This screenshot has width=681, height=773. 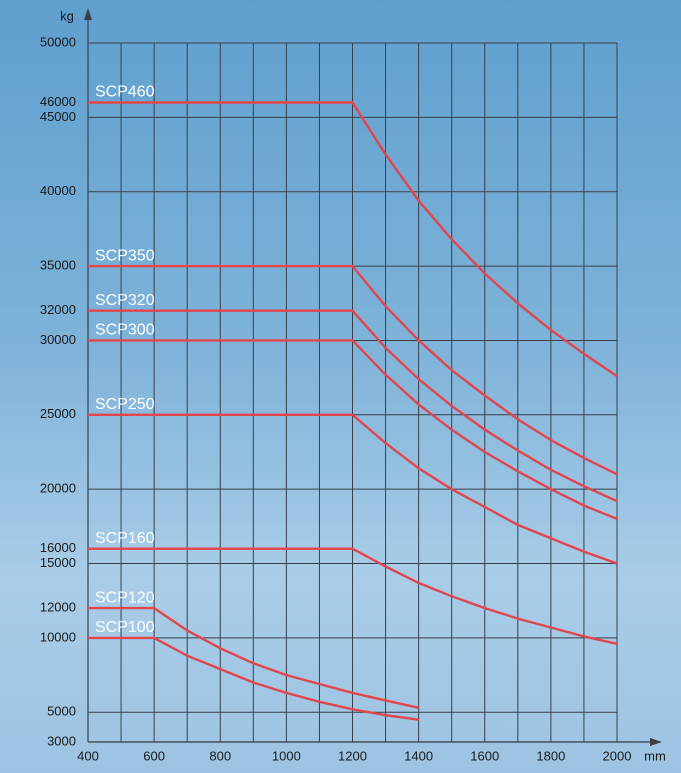 What do you see at coordinates (125, 597) in the screenshot?
I see `series-label: SCP120` at bounding box center [125, 597].